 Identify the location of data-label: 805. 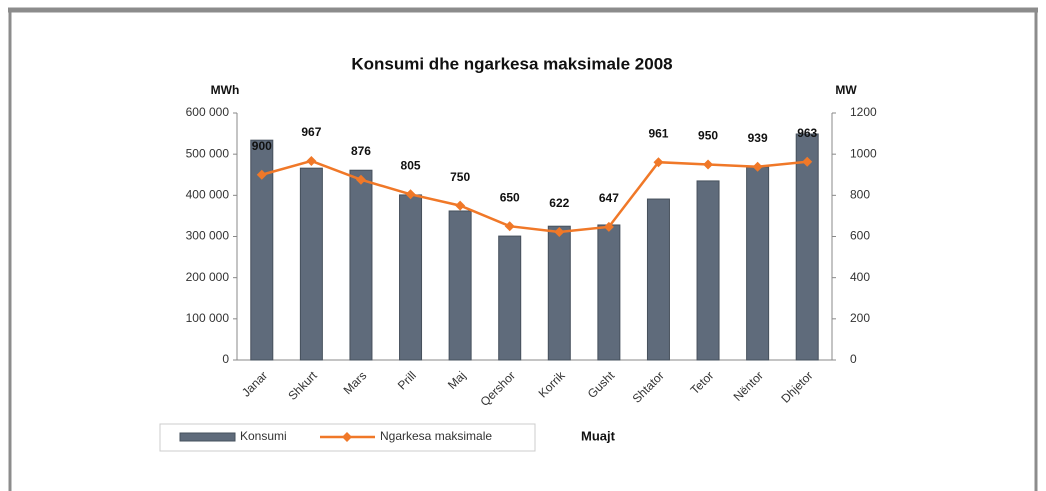
(411, 165).